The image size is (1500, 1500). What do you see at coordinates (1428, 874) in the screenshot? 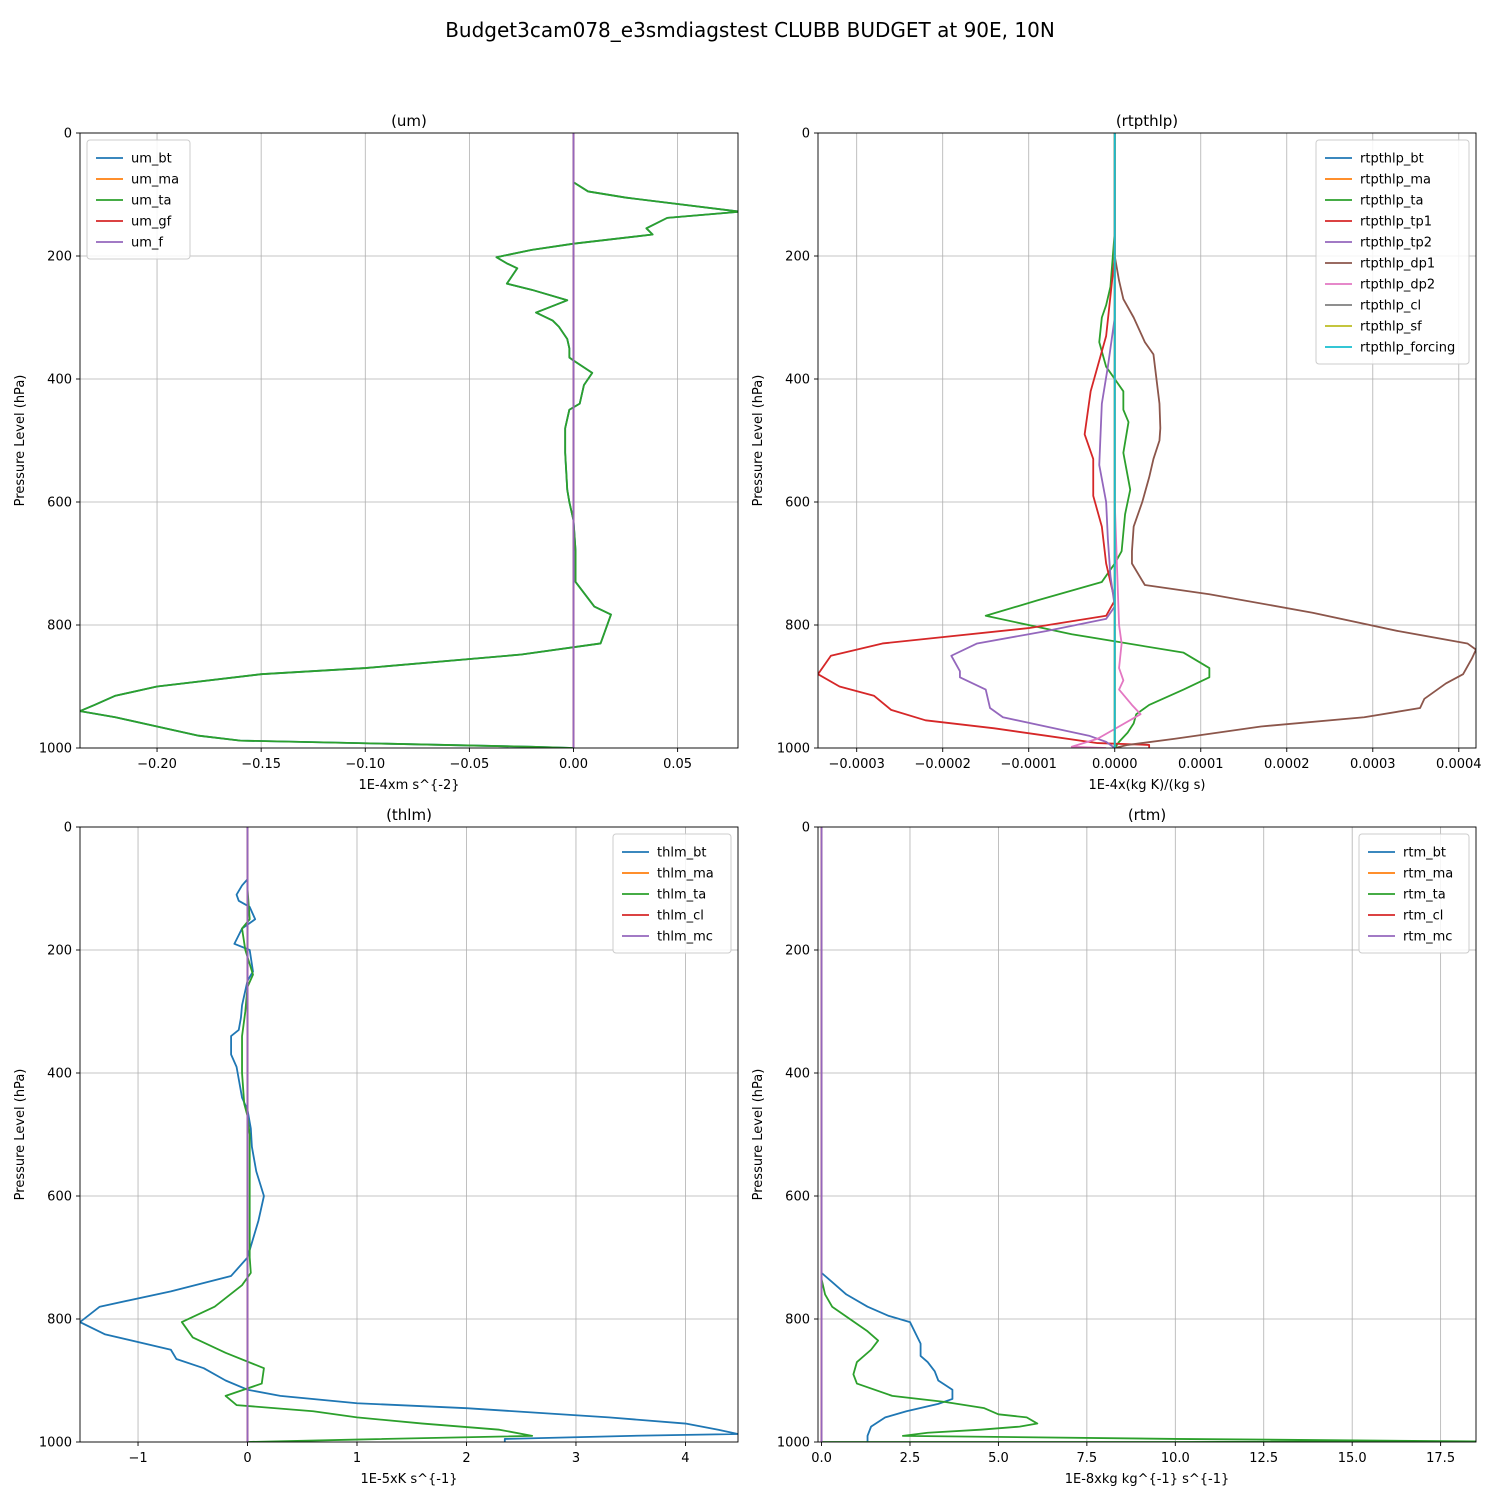
I see `legend-entry-rtm-ma: rtm_ma` at bounding box center [1428, 874].